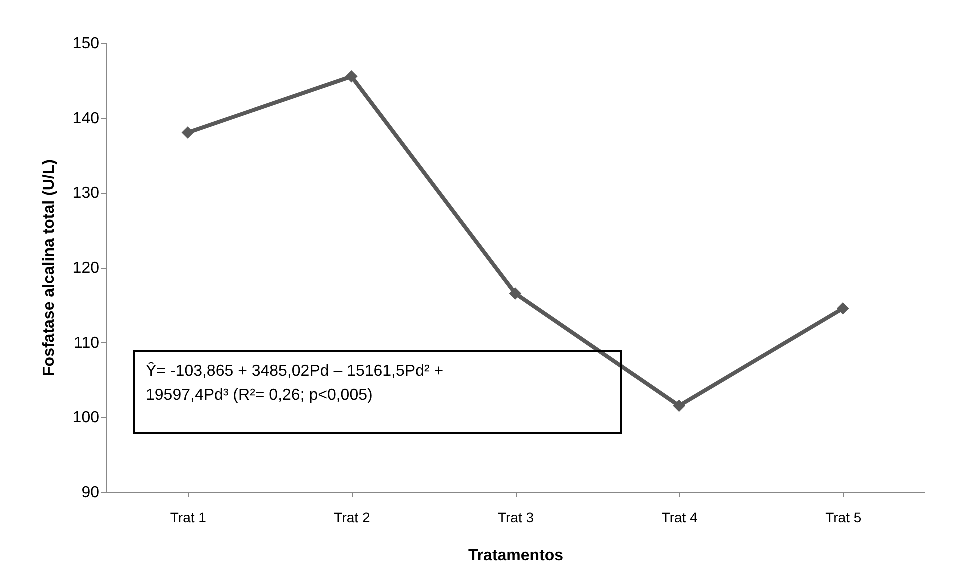 This screenshot has width=955, height=583. Describe the element at coordinates (91, 493) in the screenshot. I see `y-tick-label: 90` at that location.